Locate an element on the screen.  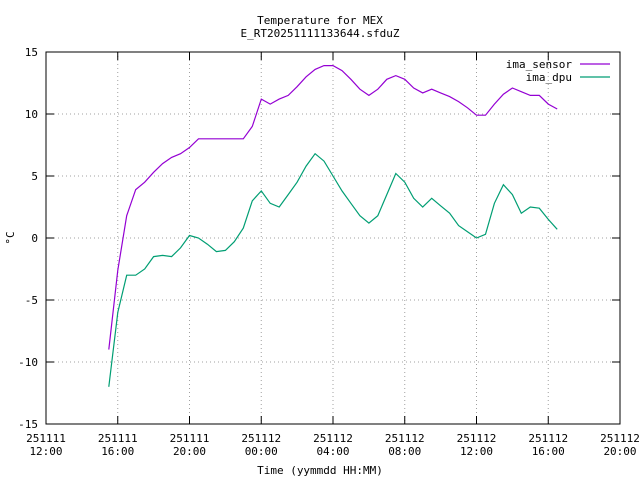
chart-title: Temperature for MEX is located at coordinates (320, 20).